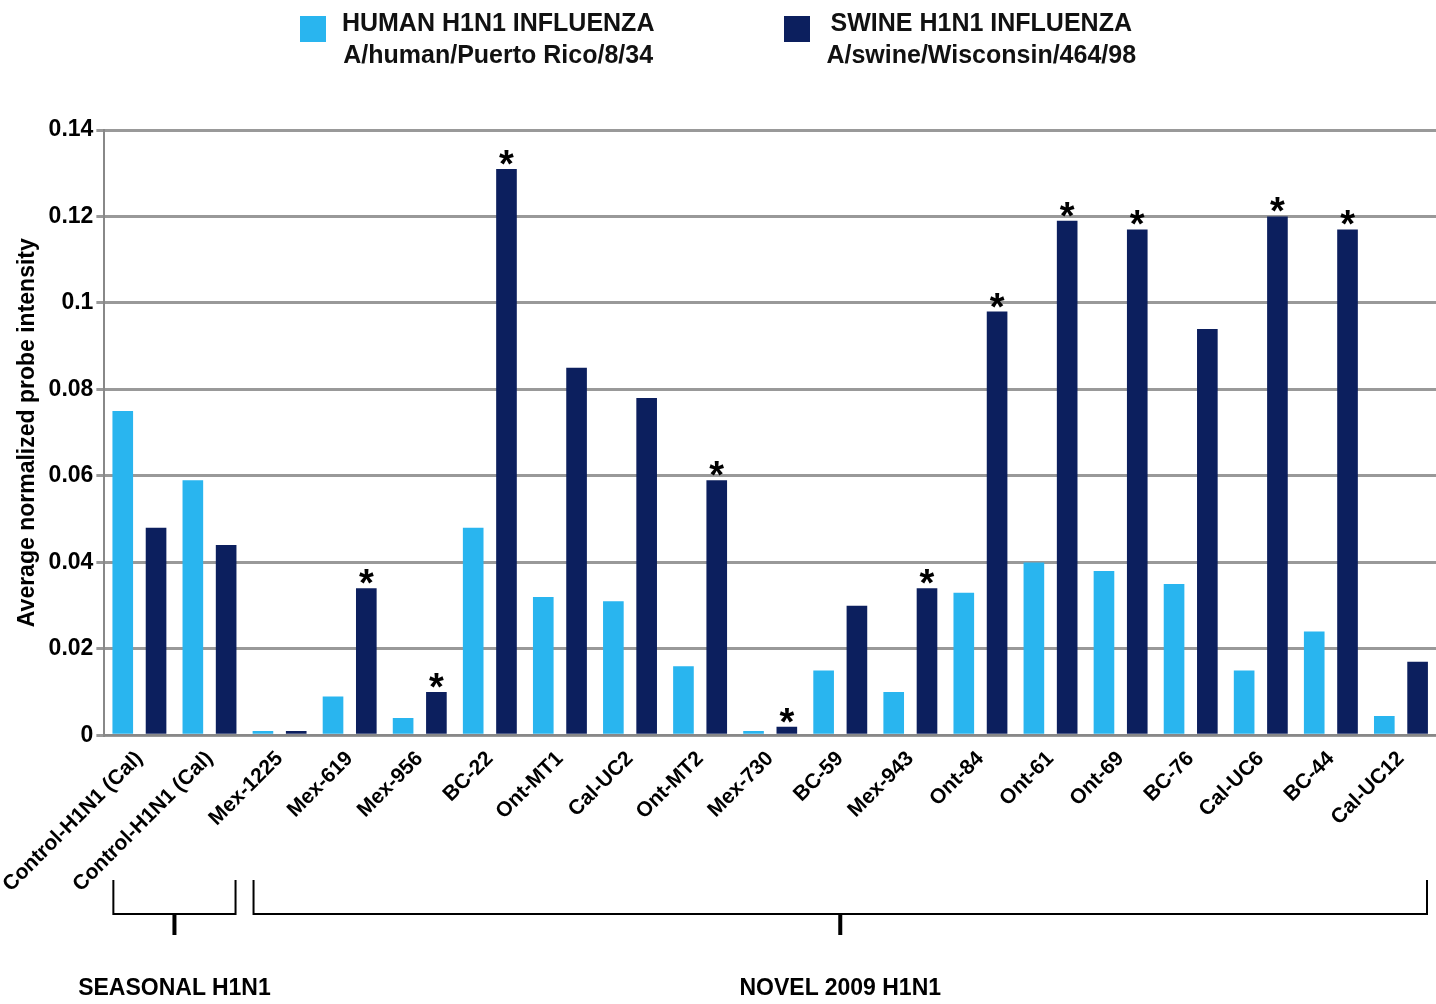 This screenshot has height=1004, width=1436. What do you see at coordinates (87, 733) in the screenshot?
I see `y-tick-label: 0` at bounding box center [87, 733].